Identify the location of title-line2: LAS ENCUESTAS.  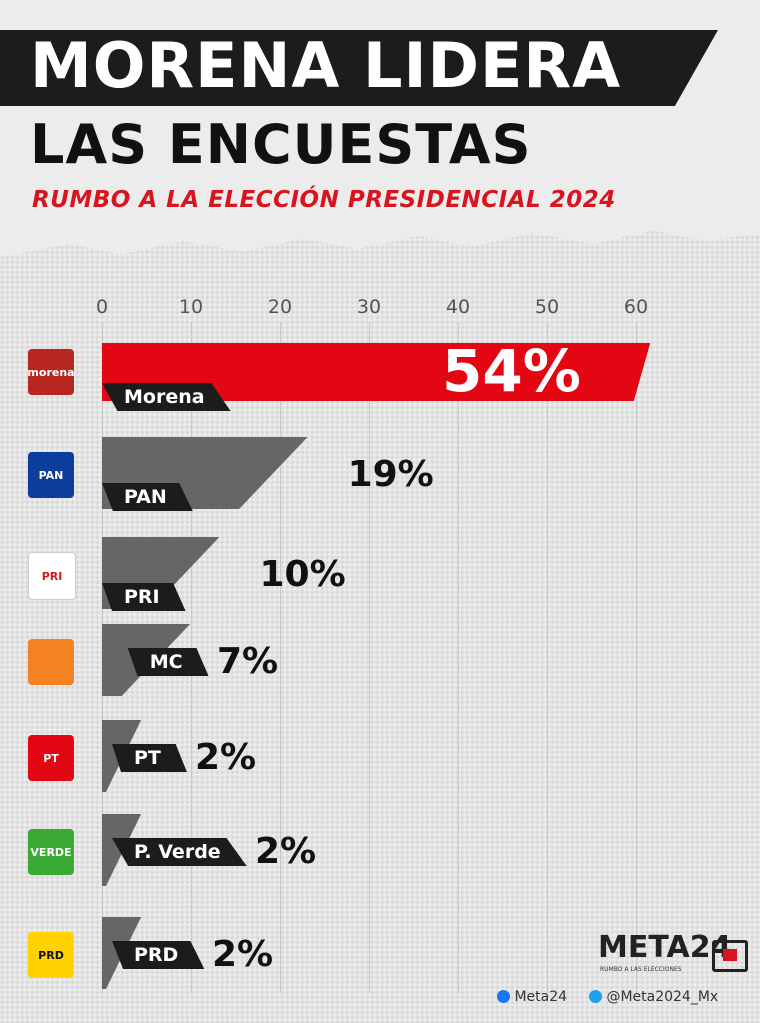
(281, 144).